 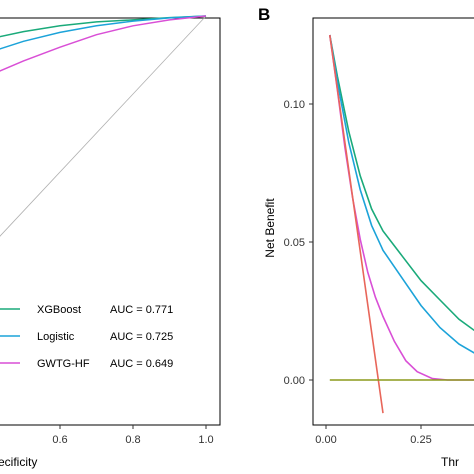 What do you see at coordinates (294, 105) in the screenshot?
I see `y-tick-label: 0.10` at bounding box center [294, 105].